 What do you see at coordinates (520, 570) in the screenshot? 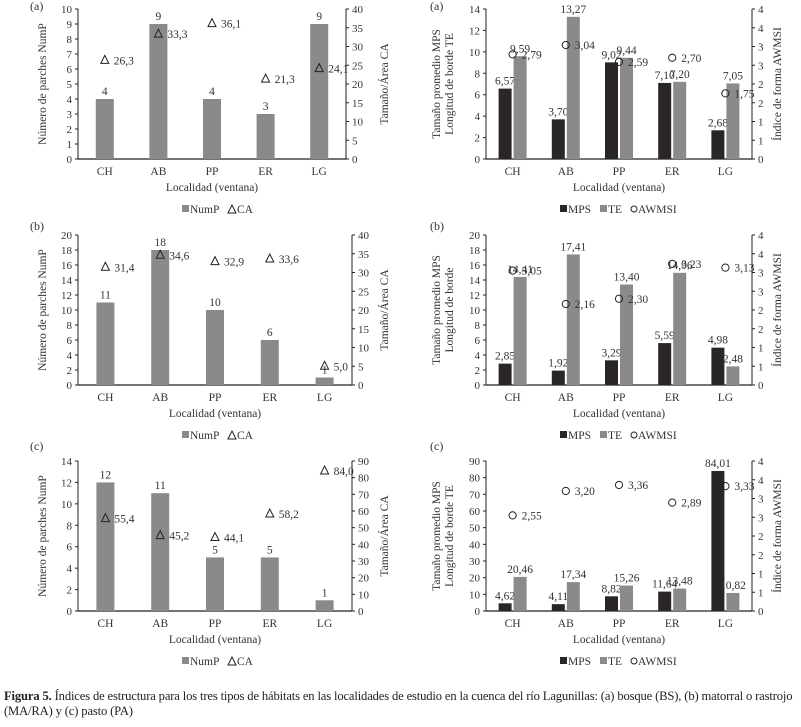
I see `data-label-te: 20,46` at bounding box center [520, 570].